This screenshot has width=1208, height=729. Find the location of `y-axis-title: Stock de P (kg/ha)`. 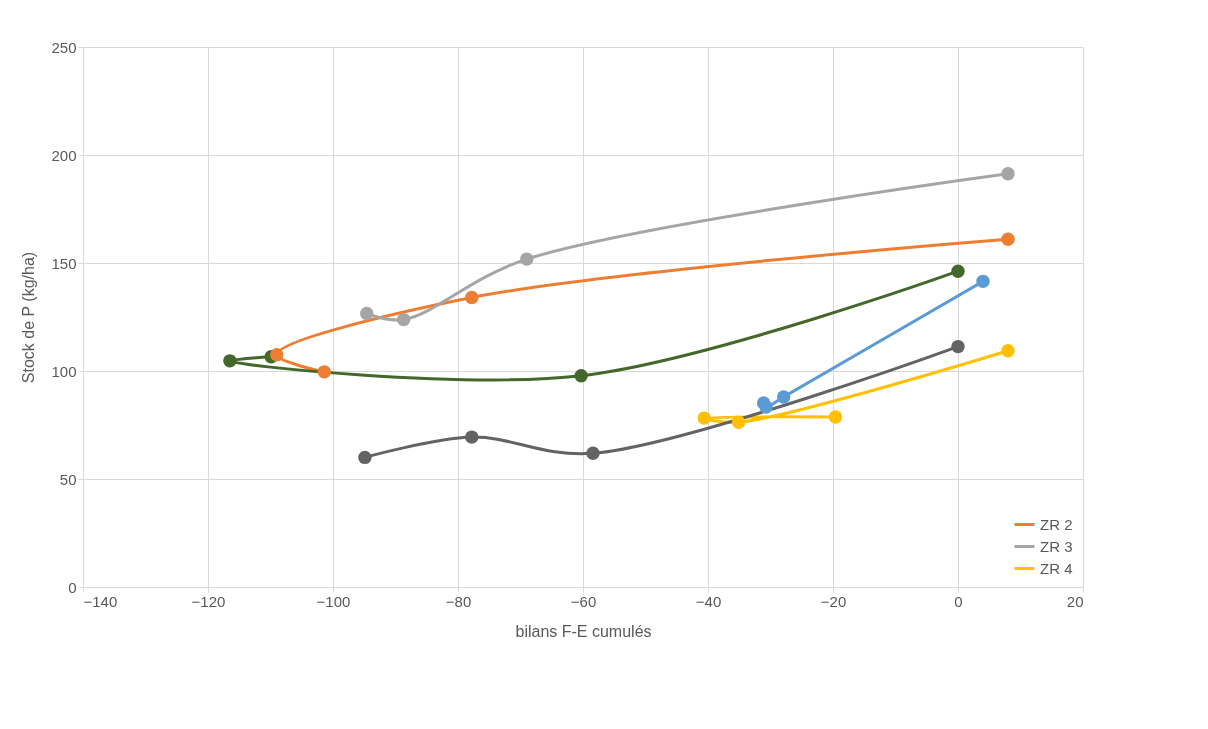

y-axis-title: Stock de P (kg/ha) is located at coordinates (29, 317).